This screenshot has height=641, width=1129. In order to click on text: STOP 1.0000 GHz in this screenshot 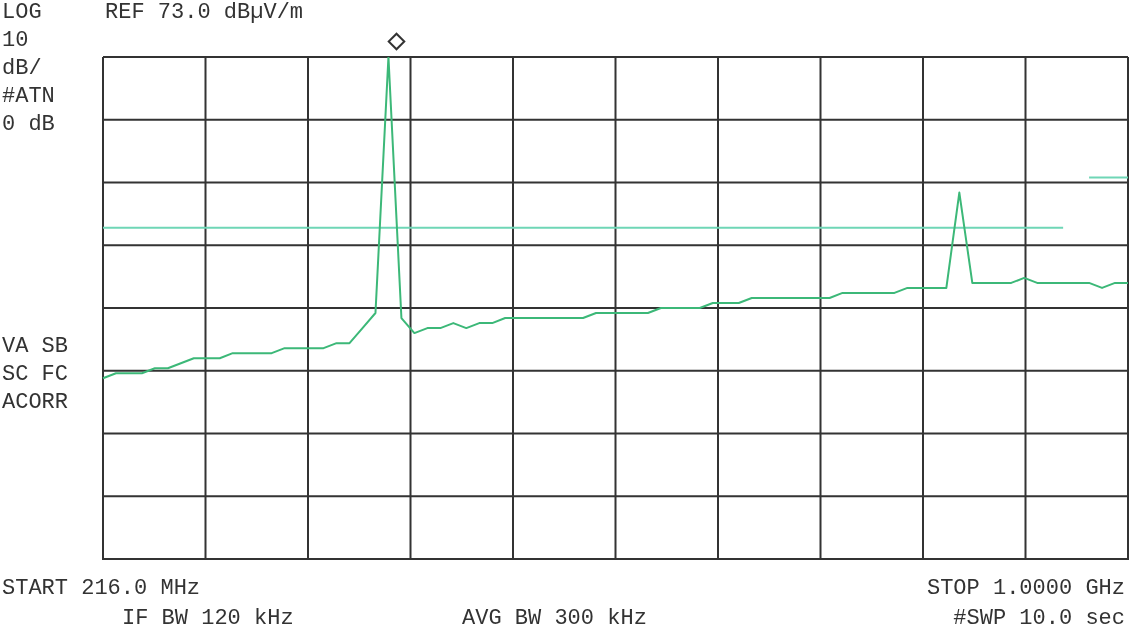, I will do `click(1025, 588)`.